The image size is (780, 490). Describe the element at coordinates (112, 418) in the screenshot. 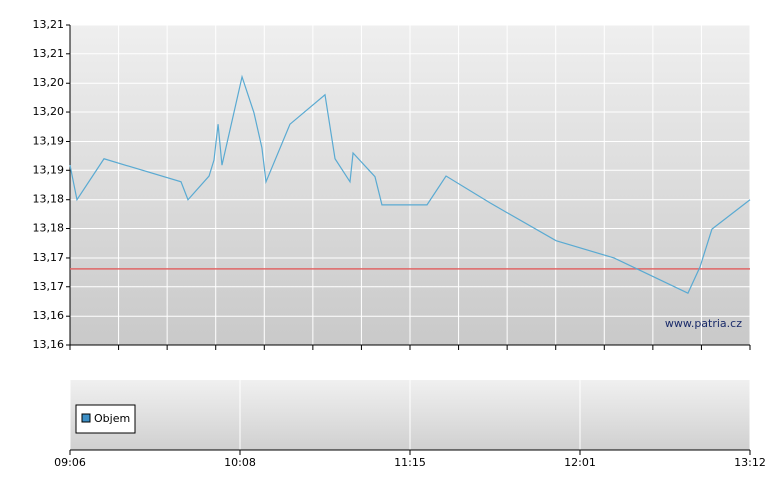

I see `legend-label: Objem` at that location.